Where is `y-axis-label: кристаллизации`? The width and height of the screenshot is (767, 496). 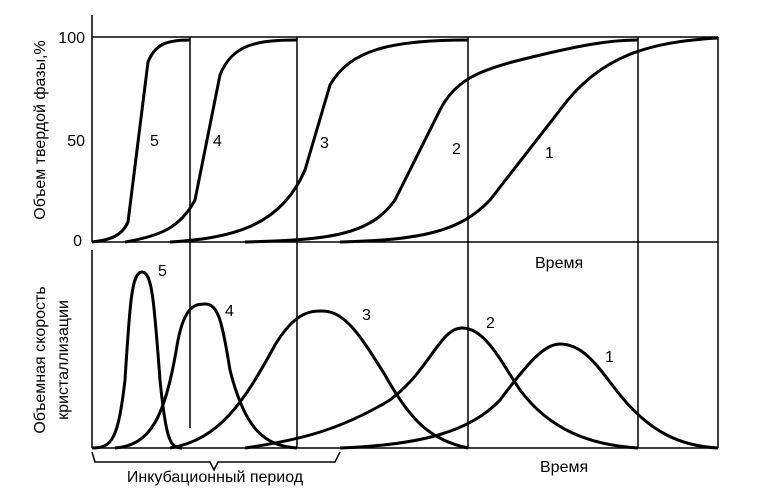
y-axis-label: кристаллизации is located at coordinates (63, 360).